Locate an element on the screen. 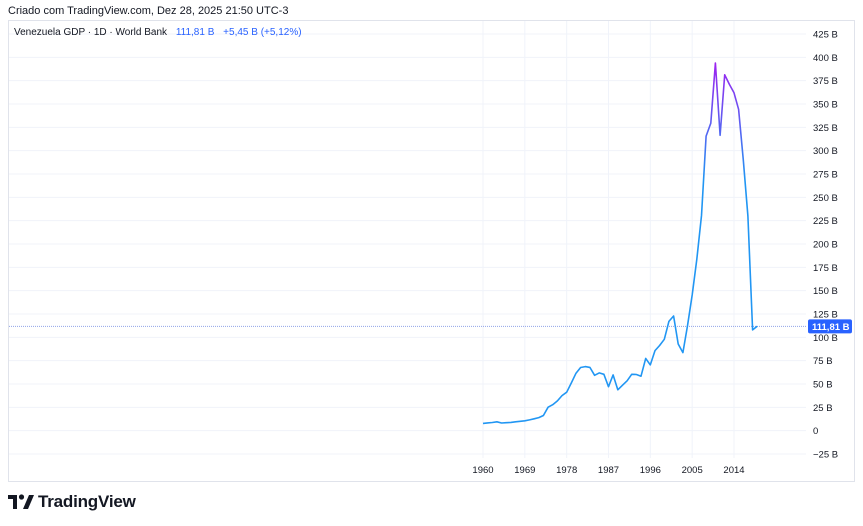 This screenshot has height=526, width=863. x-tick-label: 1978 is located at coordinates (566, 470).